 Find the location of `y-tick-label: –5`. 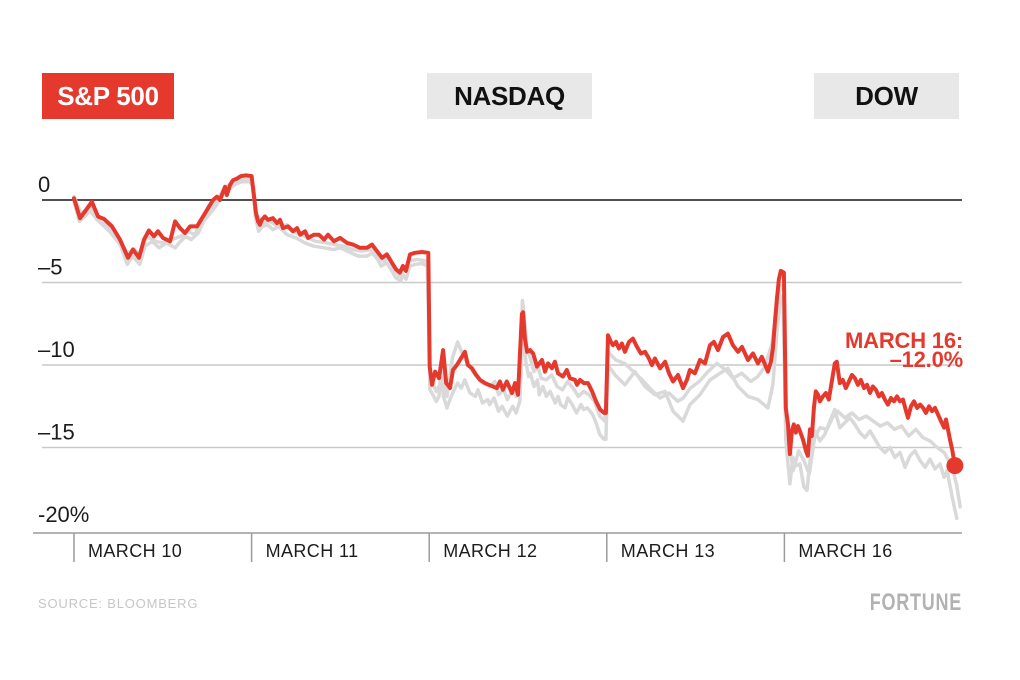

y-tick-label: –5 is located at coordinates (50, 267).